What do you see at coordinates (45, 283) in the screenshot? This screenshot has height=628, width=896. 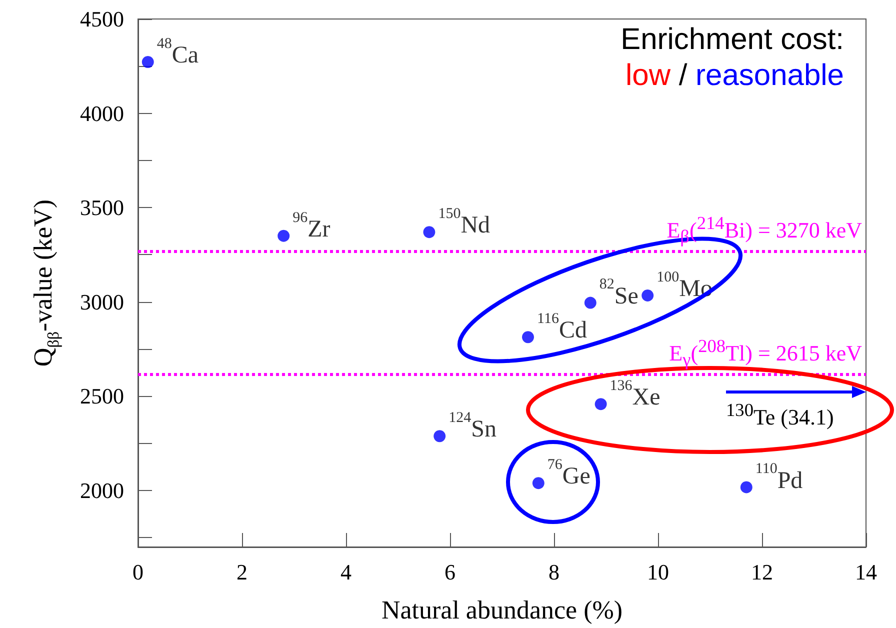 I see `y-axis-title: Qββ-value (keV)` at bounding box center [45, 283].